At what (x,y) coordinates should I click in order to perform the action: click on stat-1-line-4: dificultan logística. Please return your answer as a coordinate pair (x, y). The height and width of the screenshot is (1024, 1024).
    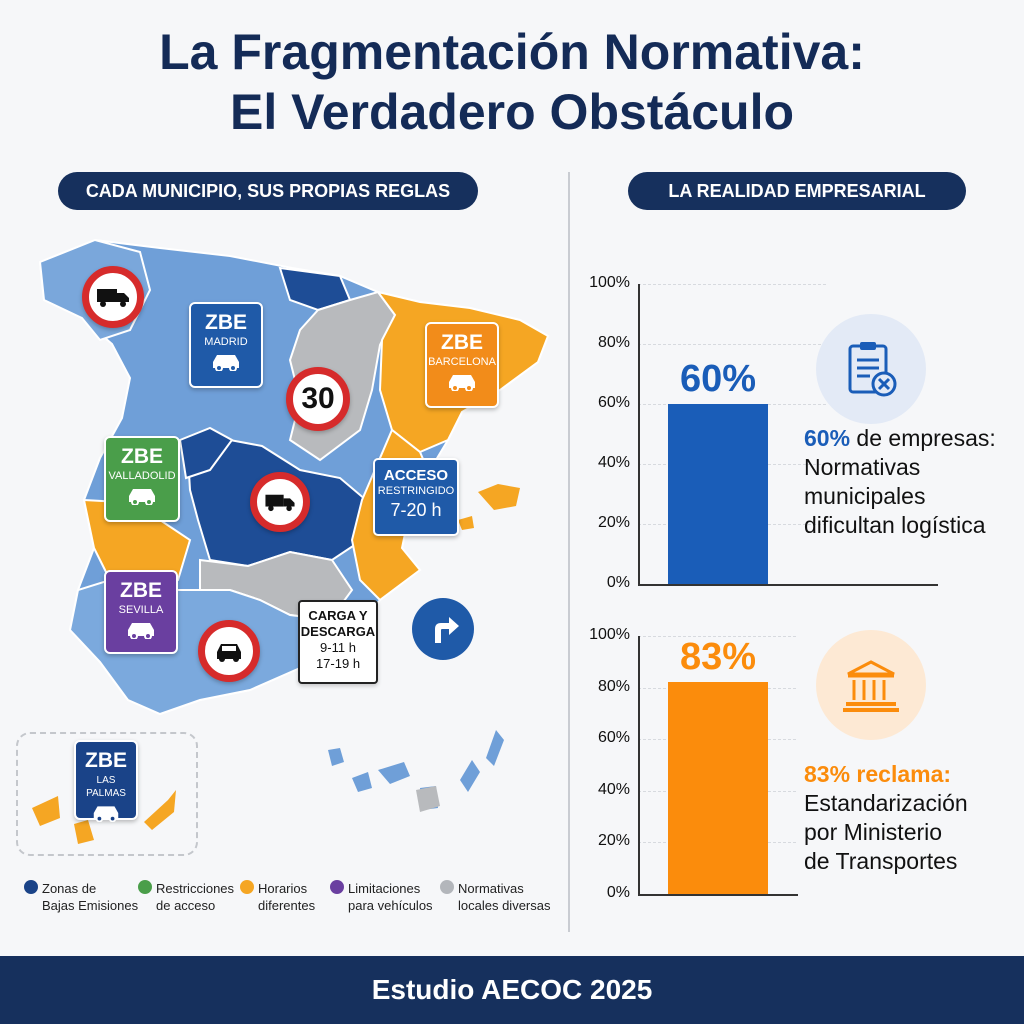
    Looking at the image, I should click on (895, 525).